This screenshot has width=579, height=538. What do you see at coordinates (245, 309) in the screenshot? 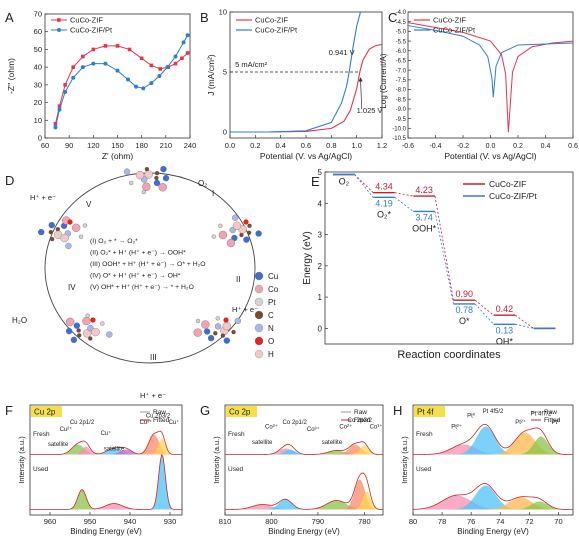
I see `species-label: H⁺ + e⁻` at bounding box center [245, 309].